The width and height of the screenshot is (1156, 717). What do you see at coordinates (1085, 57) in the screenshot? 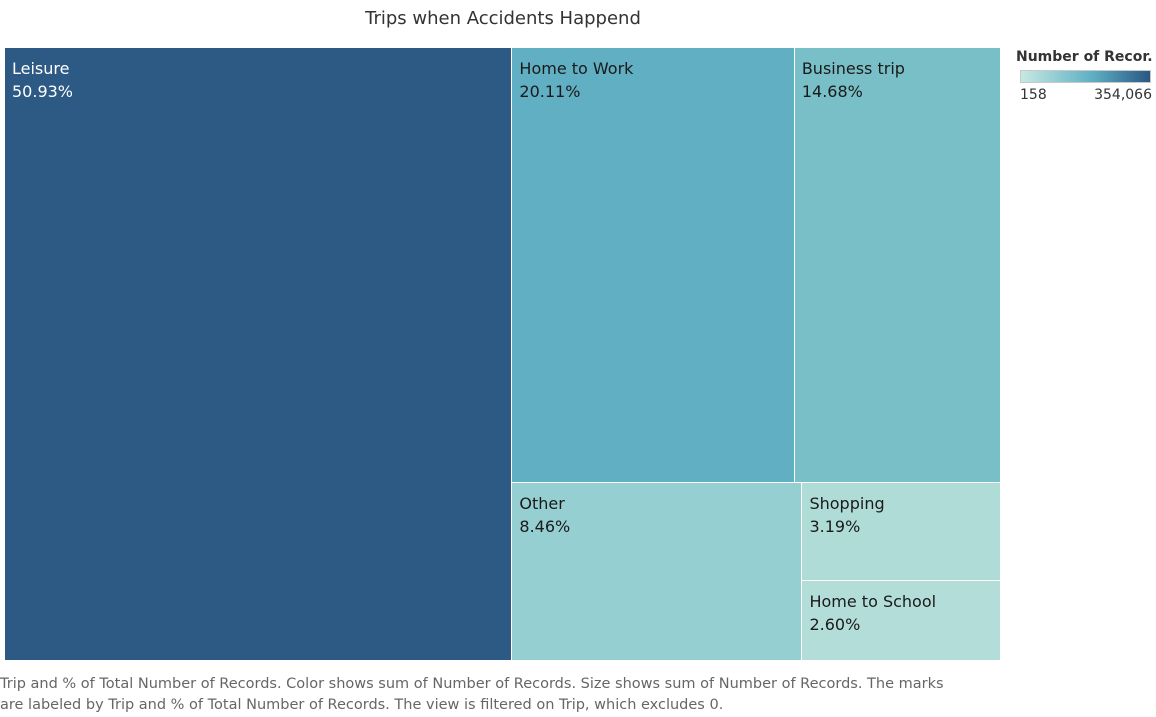
I see `legend-title: Number of Recor..` at bounding box center [1085, 57].